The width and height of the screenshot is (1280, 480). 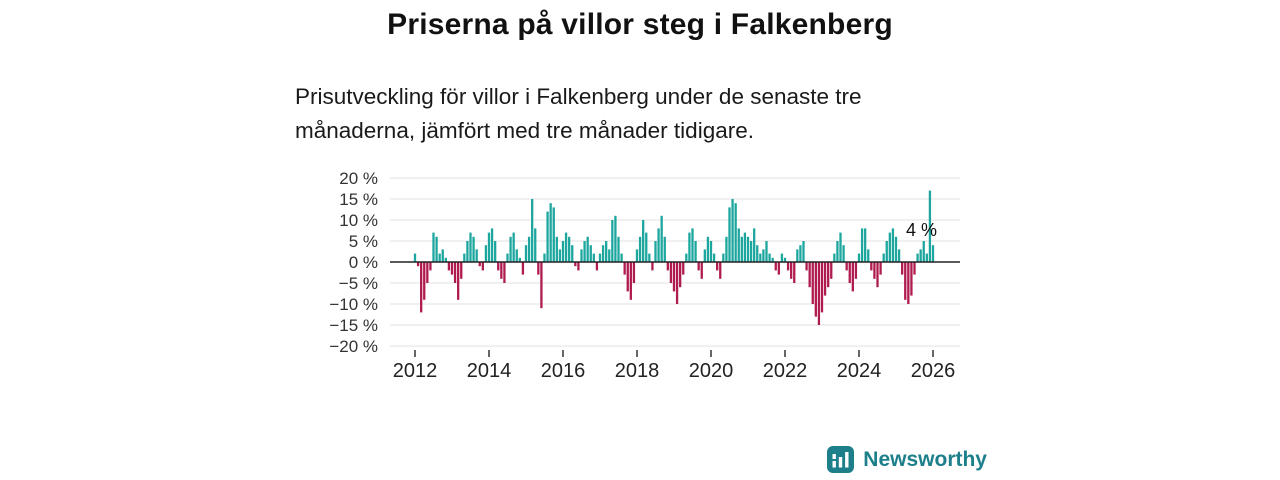 I want to click on svg-text: 2016, so click(x=563, y=371).